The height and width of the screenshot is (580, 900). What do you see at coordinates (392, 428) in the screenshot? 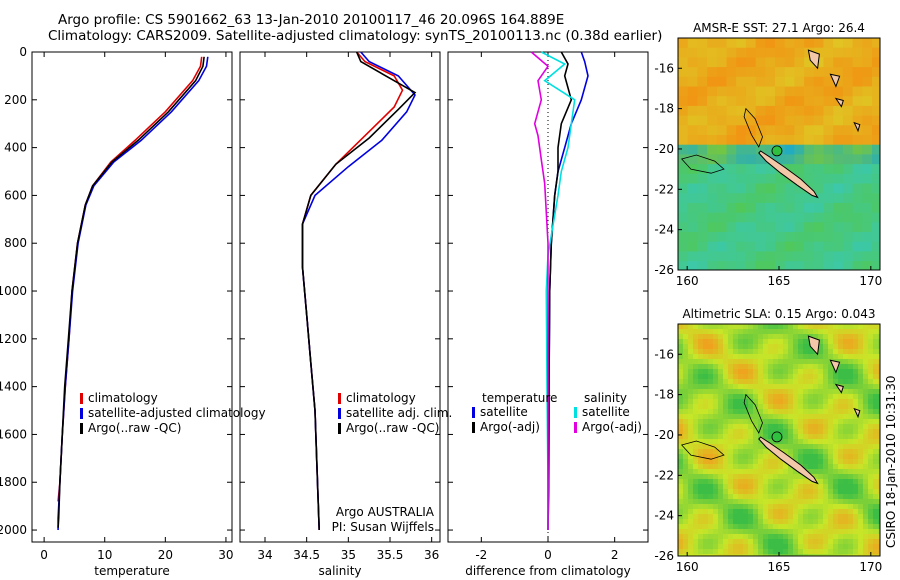
I see `legend-item-label: Argo(..raw -QC)` at bounding box center [392, 428].